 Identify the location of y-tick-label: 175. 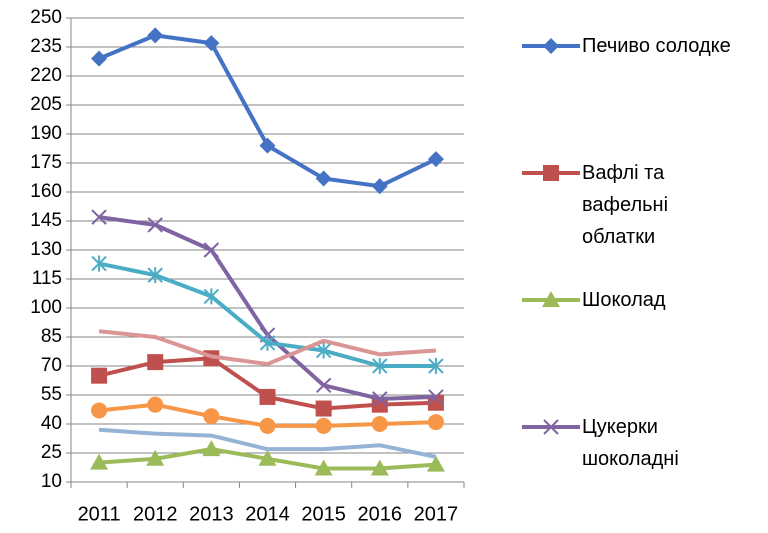
(46, 162).